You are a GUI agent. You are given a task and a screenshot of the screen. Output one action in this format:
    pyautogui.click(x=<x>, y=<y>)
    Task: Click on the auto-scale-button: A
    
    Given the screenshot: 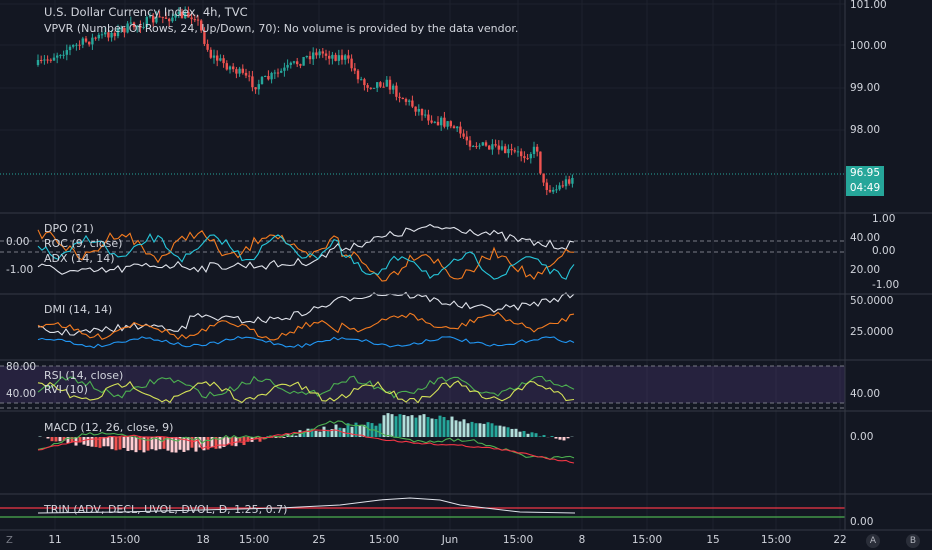 What is the action you would take?
    pyautogui.click(x=873, y=541)
    